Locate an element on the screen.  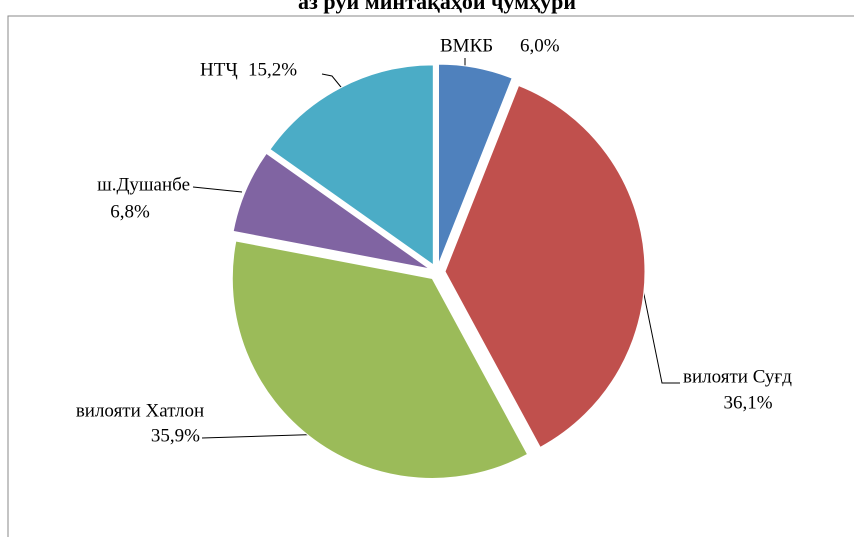
slice-label: НТҶ is located at coordinates (219, 69).